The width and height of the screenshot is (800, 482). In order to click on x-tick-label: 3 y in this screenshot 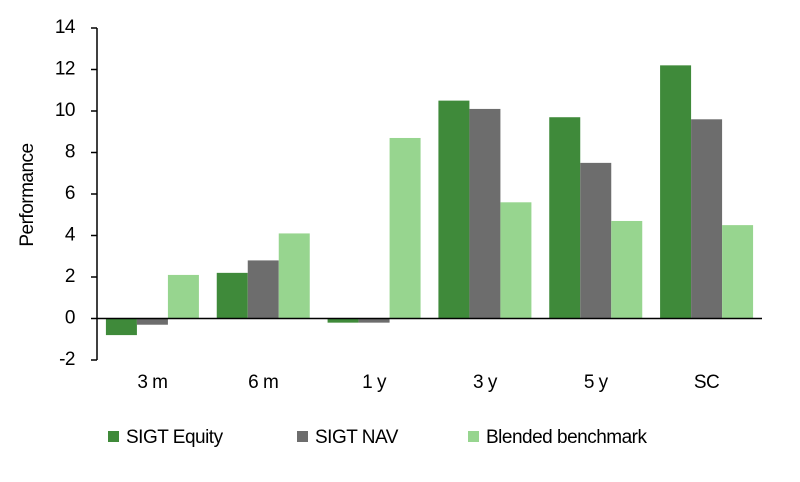, I will do `click(485, 382)`.